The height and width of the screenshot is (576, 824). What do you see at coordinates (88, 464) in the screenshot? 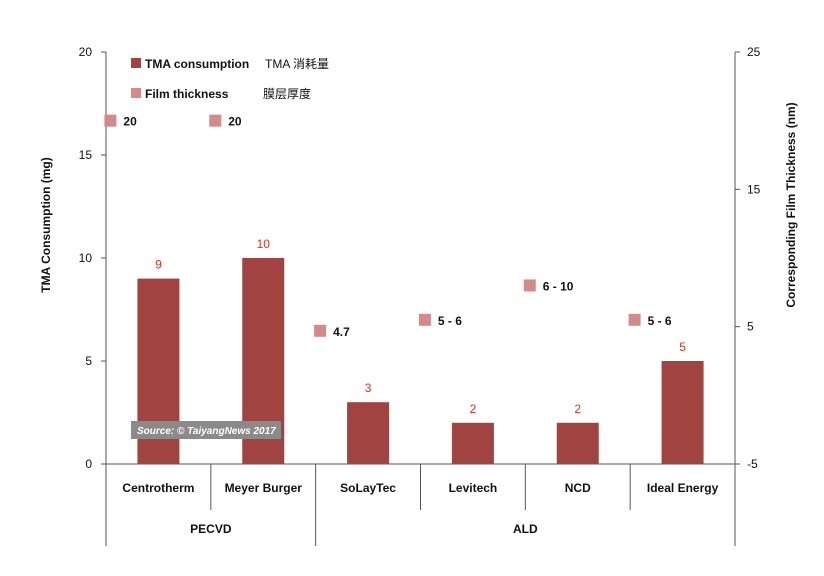
I see `left-tick-label: 0` at bounding box center [88, 464].